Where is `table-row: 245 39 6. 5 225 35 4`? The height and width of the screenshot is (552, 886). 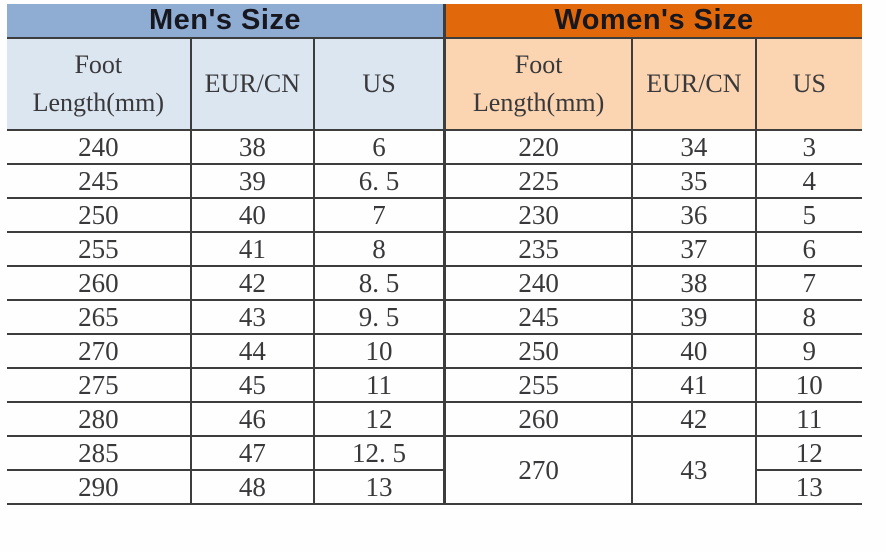
table-row: 245 39 6. 5 225 35 4 is located at coordinates (434, 181).